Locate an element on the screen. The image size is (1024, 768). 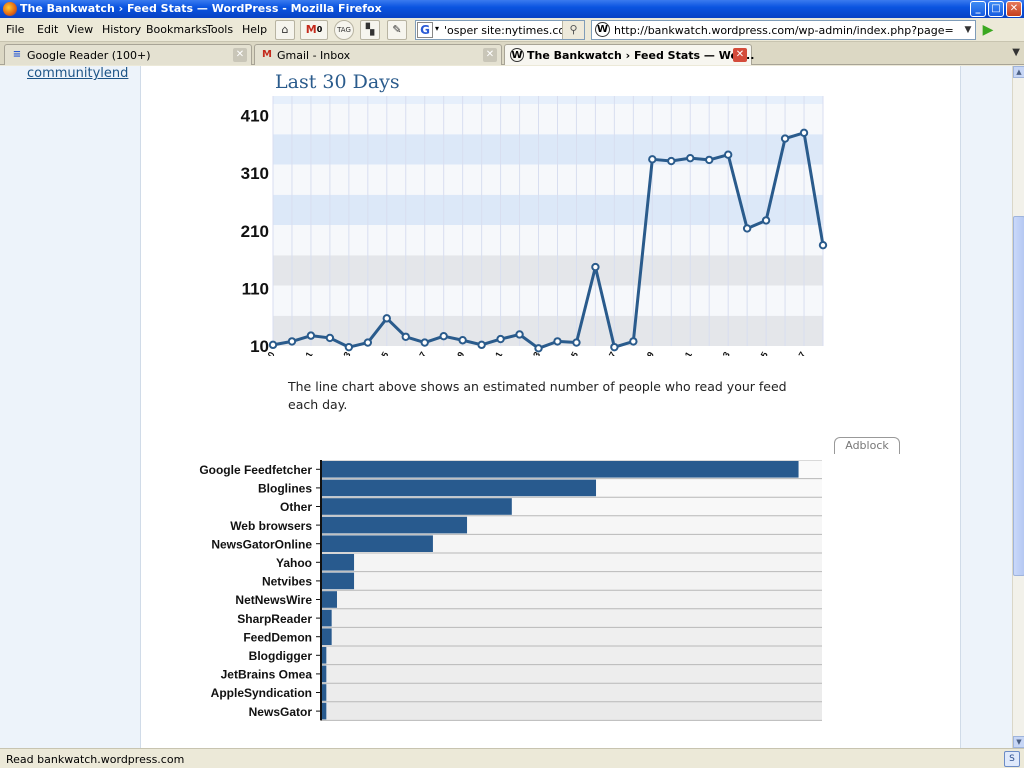
tab-feed-stats: W The Bankwatch › Feed Stats — Wor... ✕ is located at coordinates (629, 54).